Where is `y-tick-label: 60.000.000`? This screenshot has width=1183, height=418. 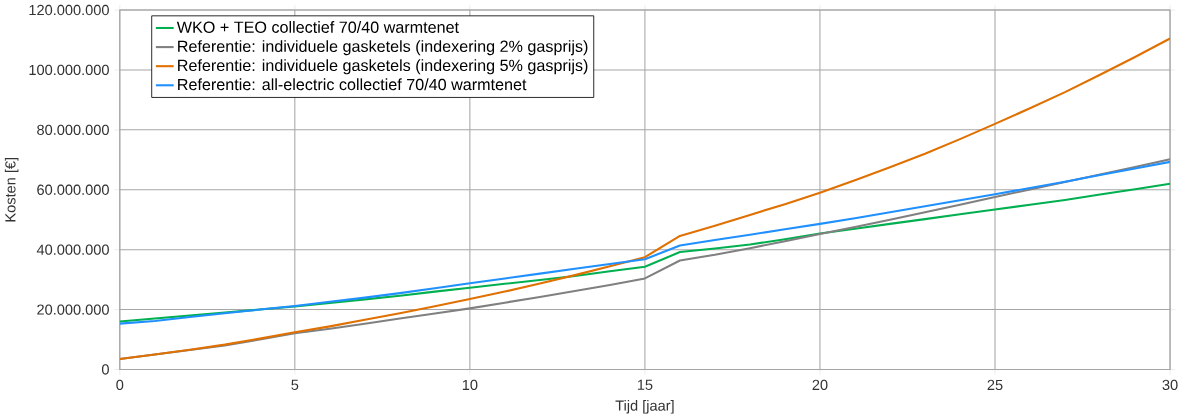
y-tick-label: 60.000.000 is located at coordinates (73, 189).